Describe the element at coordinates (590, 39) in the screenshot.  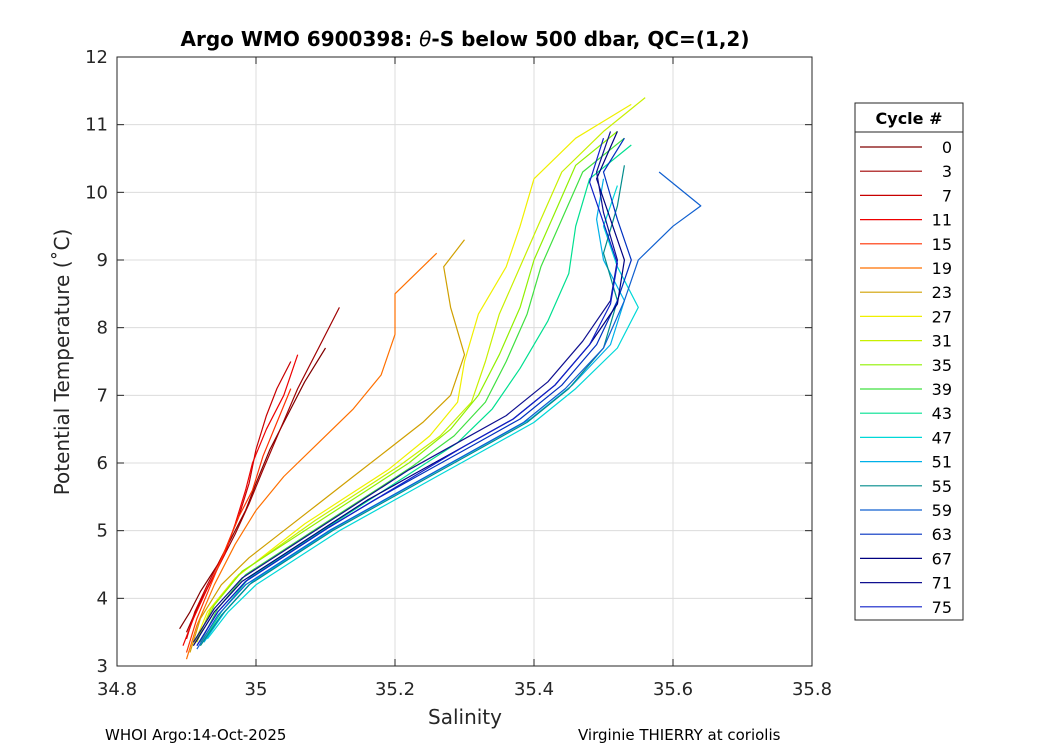
I see `chart-title-part-2: -S below 500 dbar, QC=(1,2)` at that location.